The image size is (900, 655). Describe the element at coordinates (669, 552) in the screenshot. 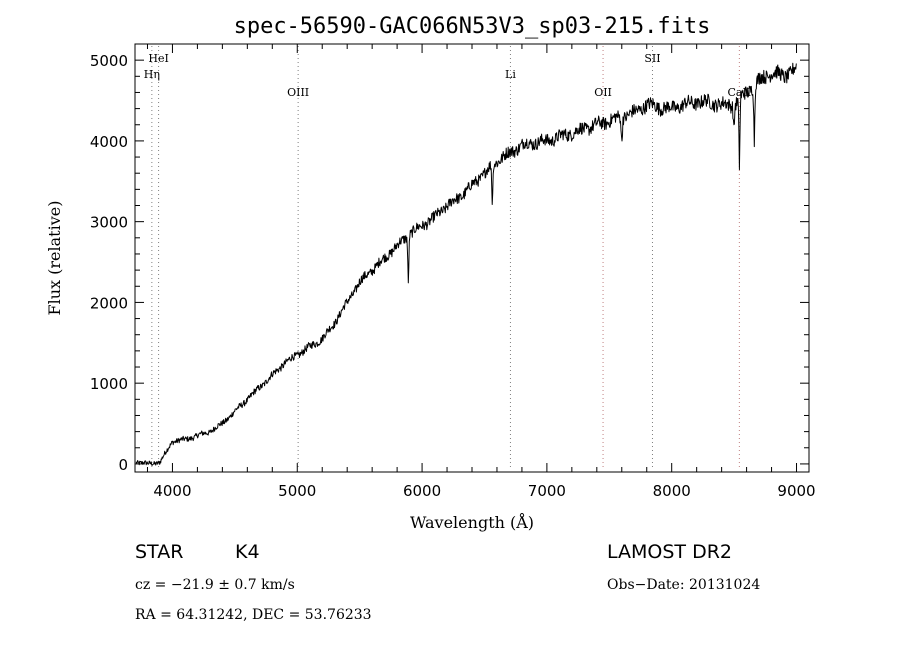

I see `survey-name: LAMOST DR2` at that location.